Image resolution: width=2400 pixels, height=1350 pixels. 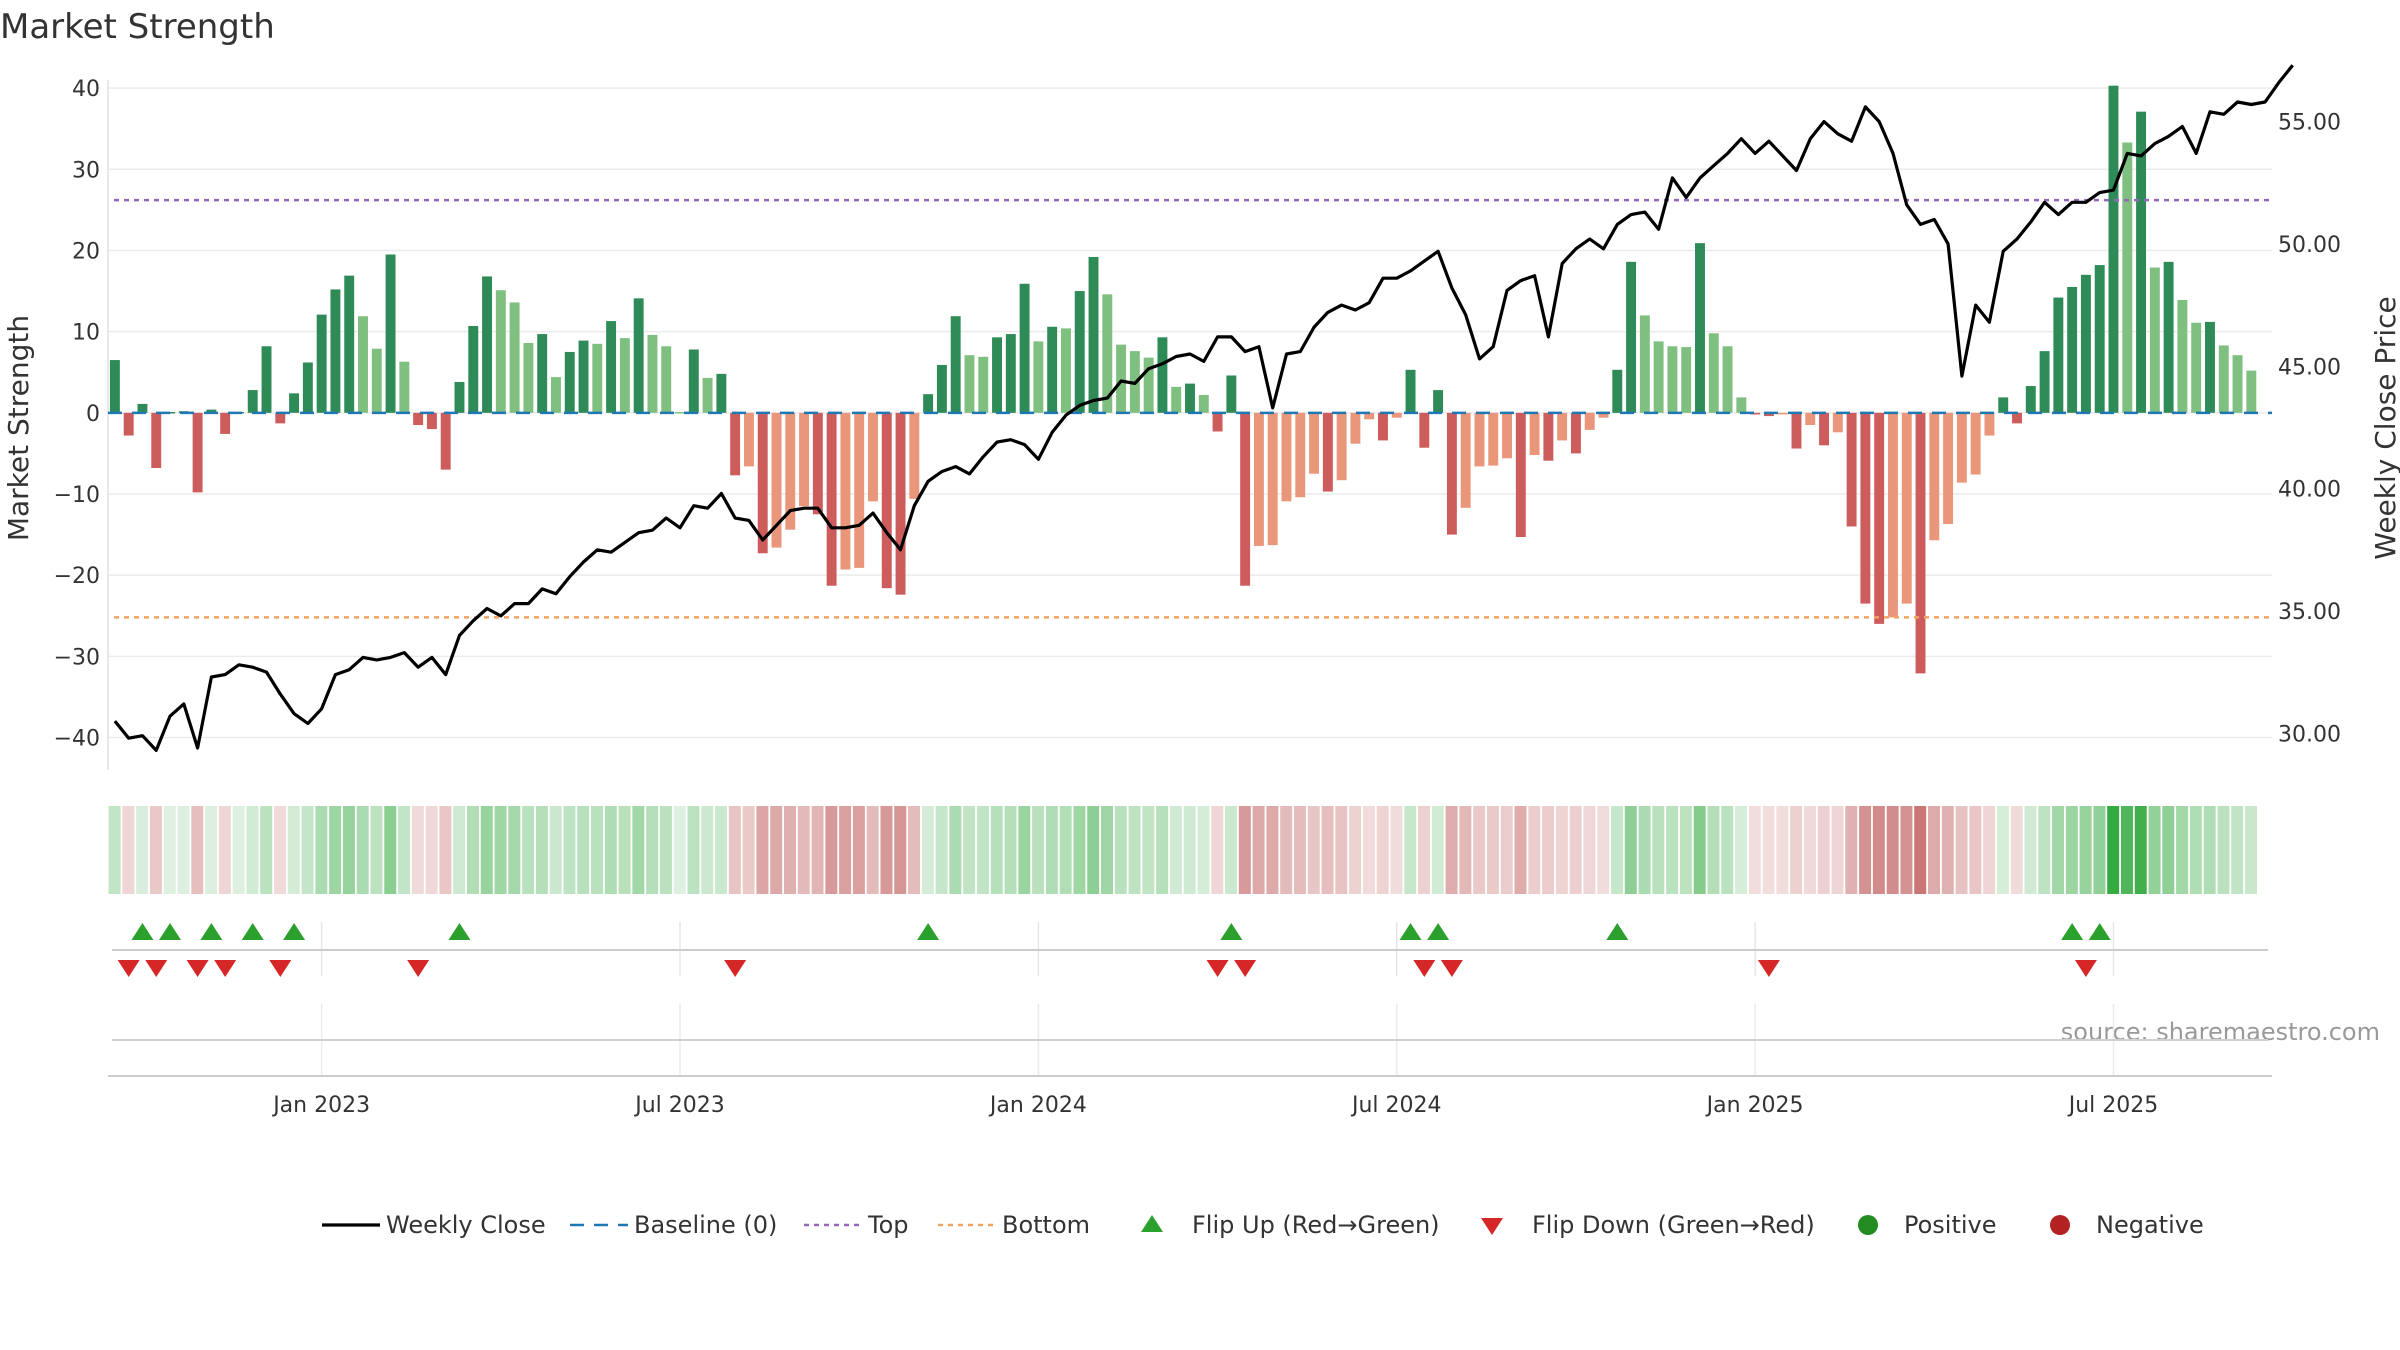 What do you see at coordinates (2060, 1225) in the screenshot?
I see `red-dot-icon` at bounding box center [2060, 1225].